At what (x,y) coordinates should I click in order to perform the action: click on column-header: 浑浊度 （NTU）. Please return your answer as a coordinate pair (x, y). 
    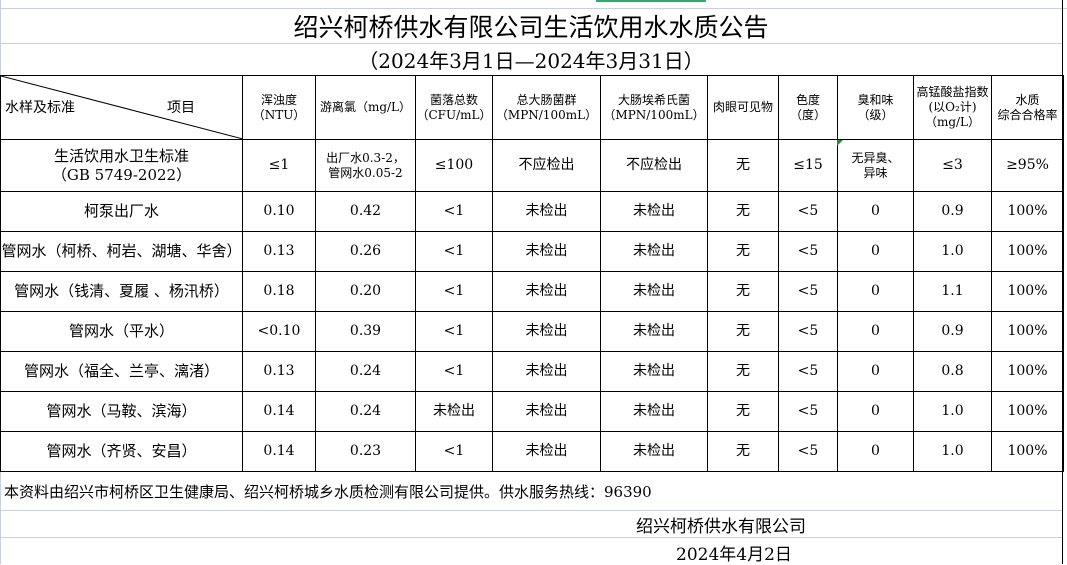
    Looking at the image, I should click on (279, 107).